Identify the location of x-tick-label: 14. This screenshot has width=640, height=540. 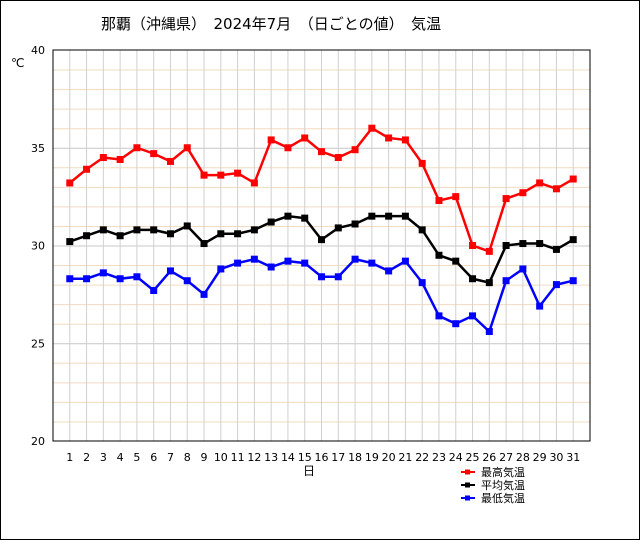
(288, 457).